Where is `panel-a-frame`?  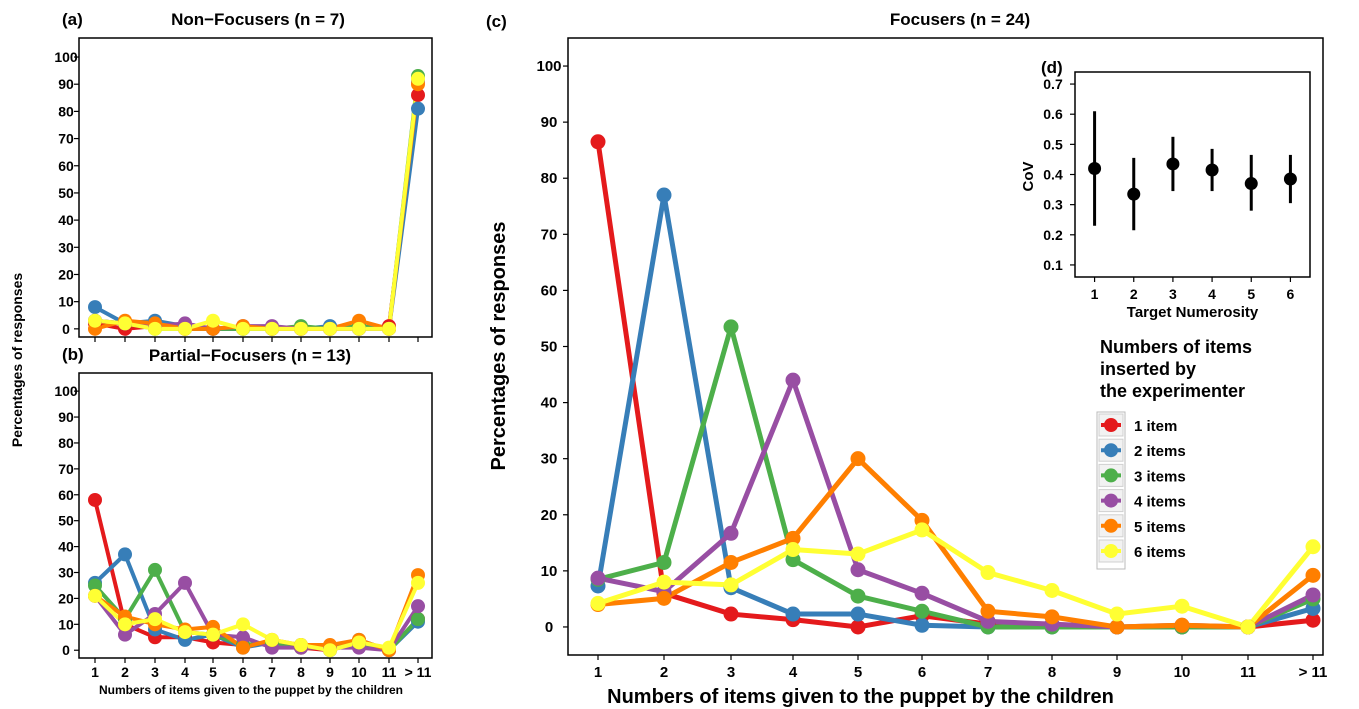
panel-a-frame is located at coordinates (255, 187).